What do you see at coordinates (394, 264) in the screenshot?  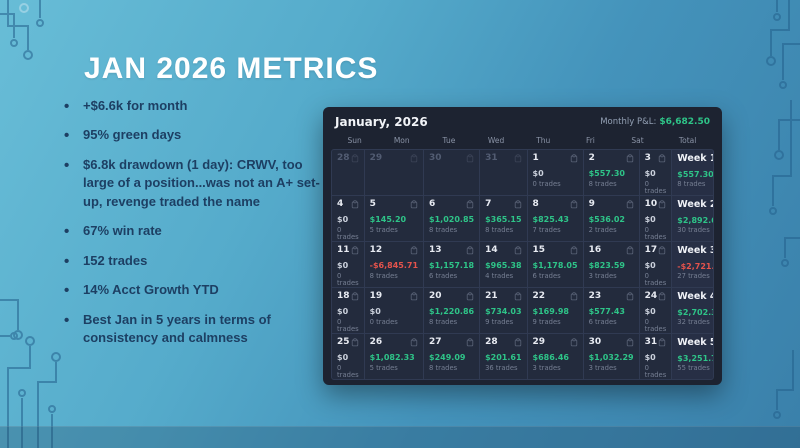 I see `calendar-day-cell: 12 -$6,845.71 8 trades` at bounding box center [394, 264].